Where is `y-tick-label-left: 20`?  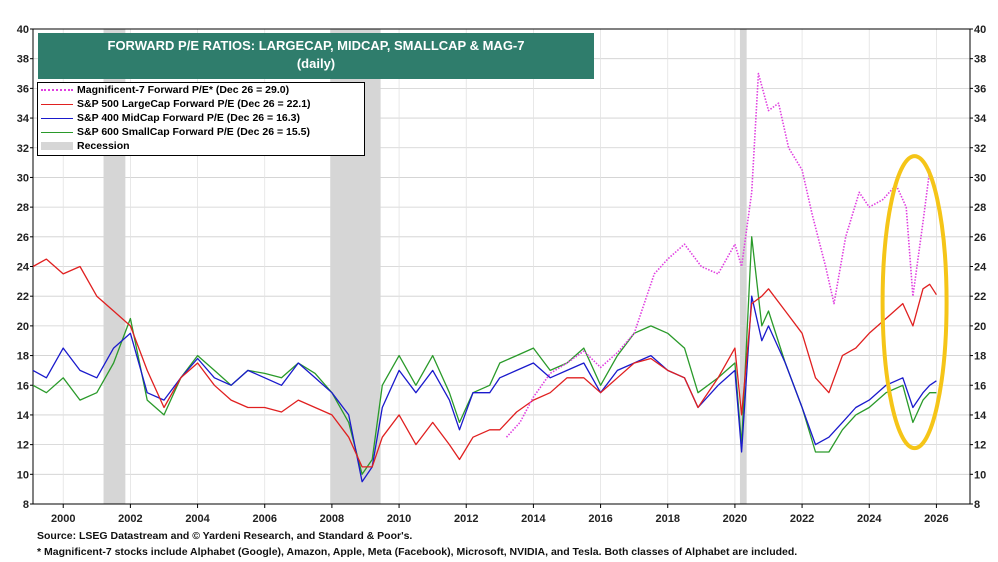
y-tick-label-left: 20 is located at coordinates (23, 327).